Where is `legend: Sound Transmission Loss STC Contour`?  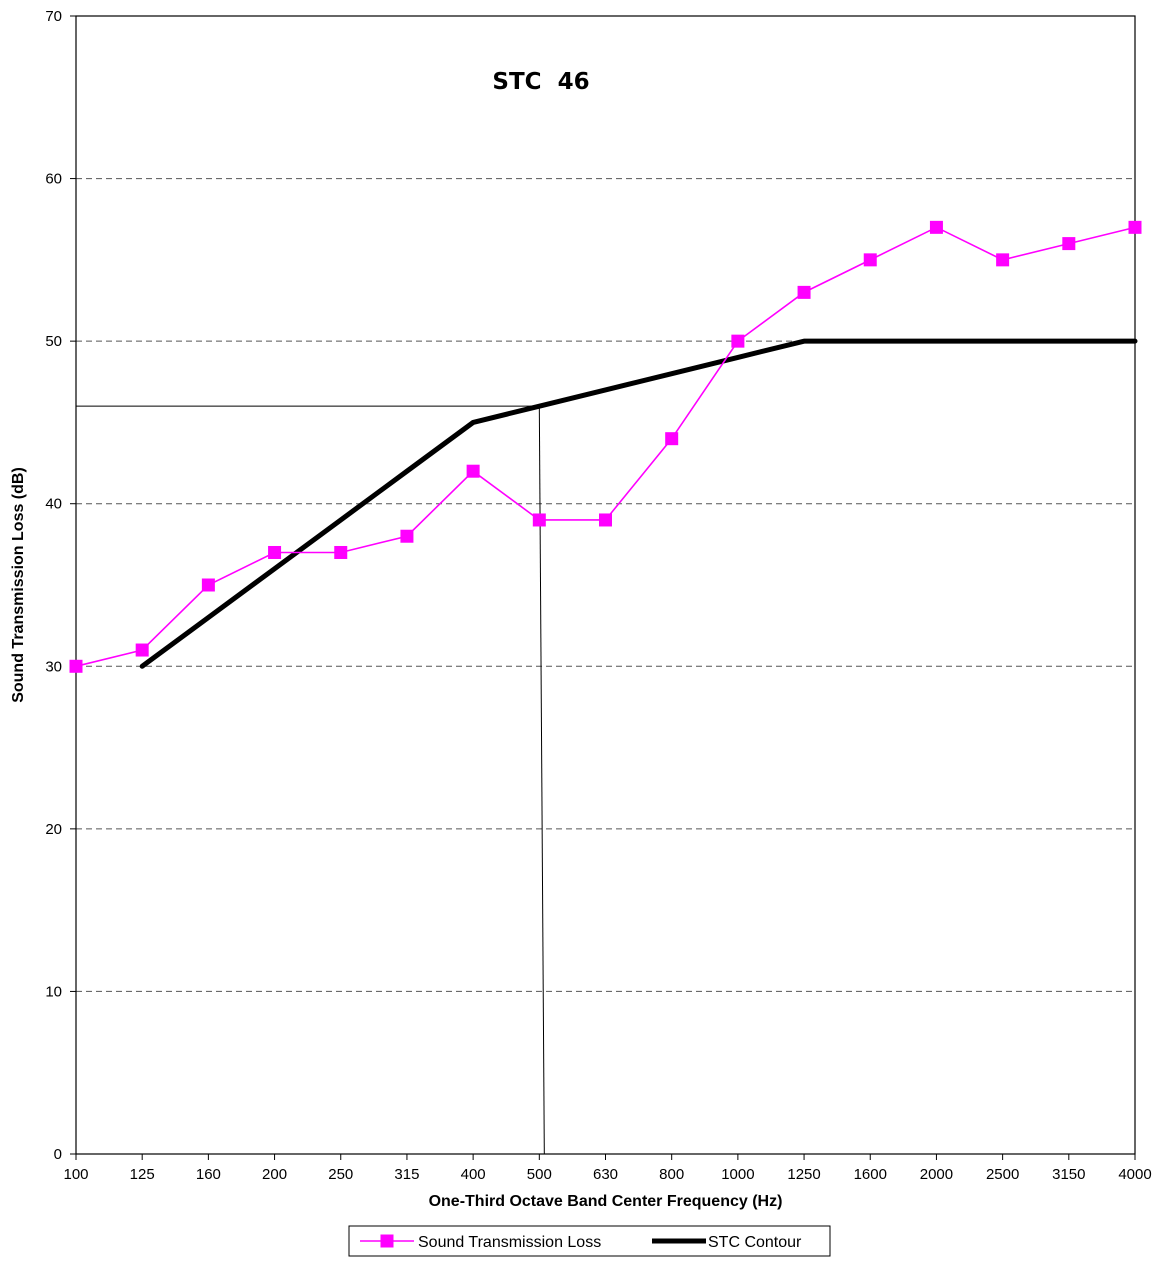 legend: Sound Transmission Loss STC Contour is located at coordinates (589, 1241).